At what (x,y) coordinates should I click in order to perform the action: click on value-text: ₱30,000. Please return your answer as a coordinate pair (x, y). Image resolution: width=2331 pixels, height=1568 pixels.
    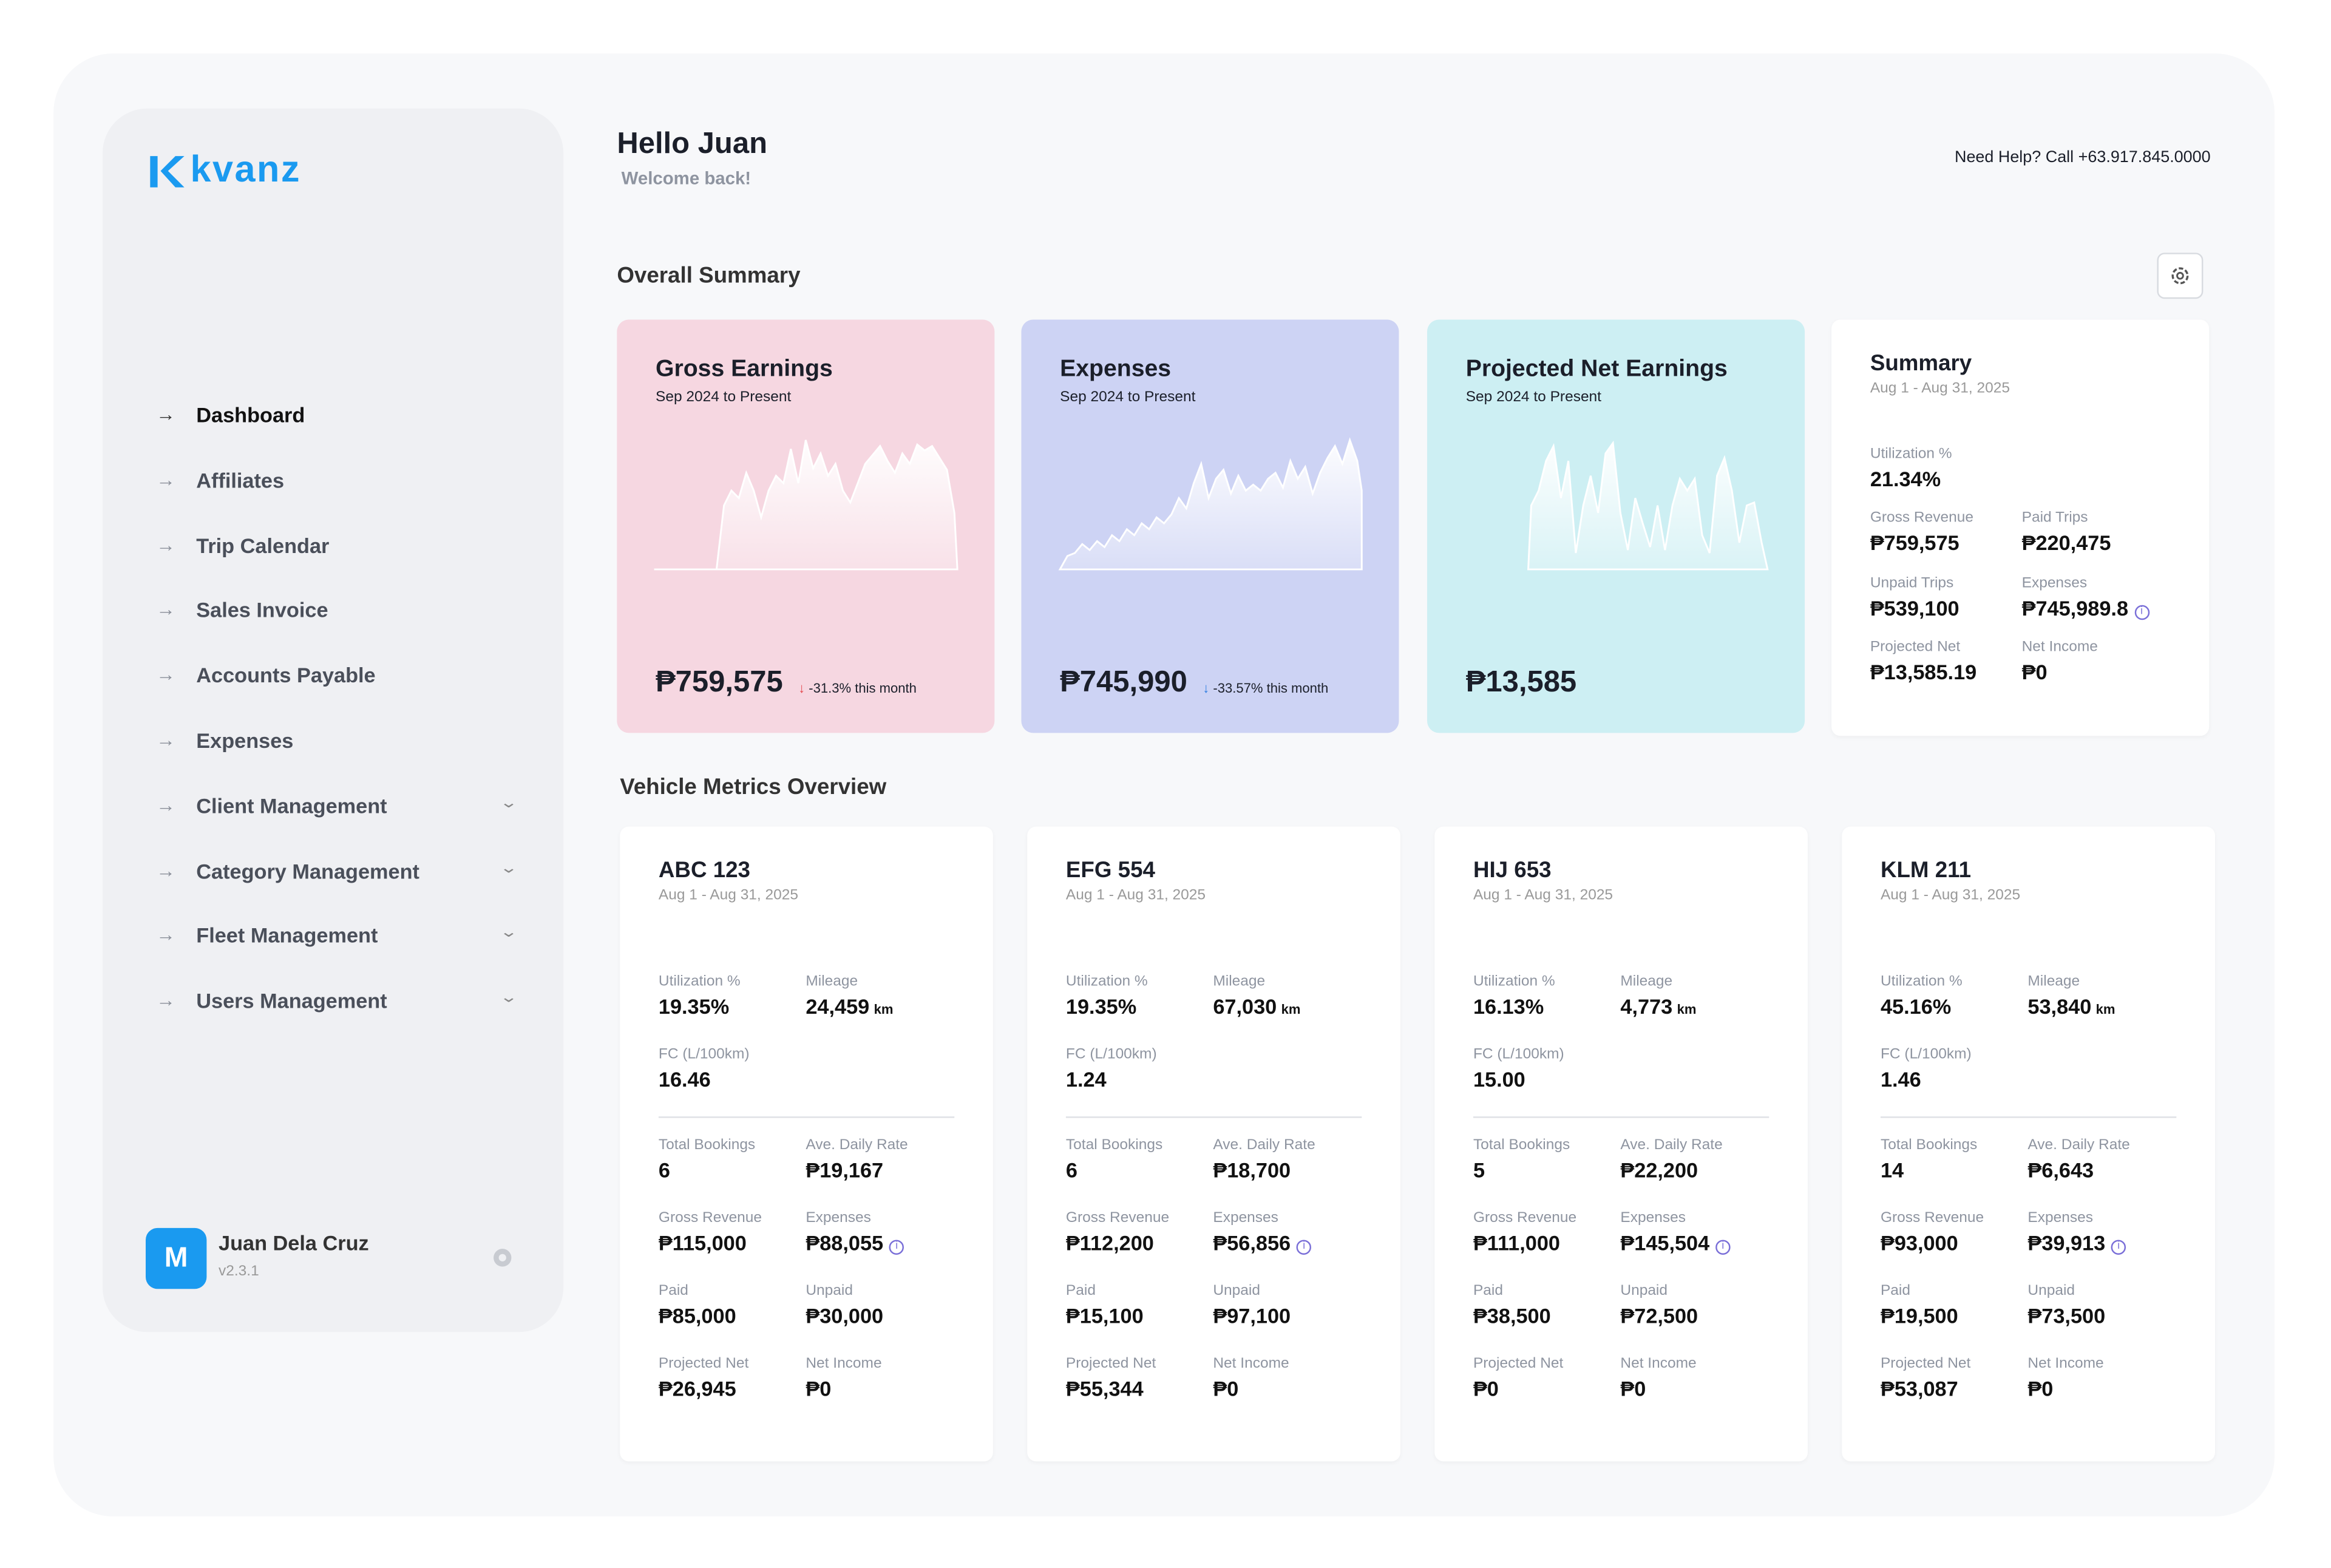
    Looking at the image, I should click on (845, 1315).